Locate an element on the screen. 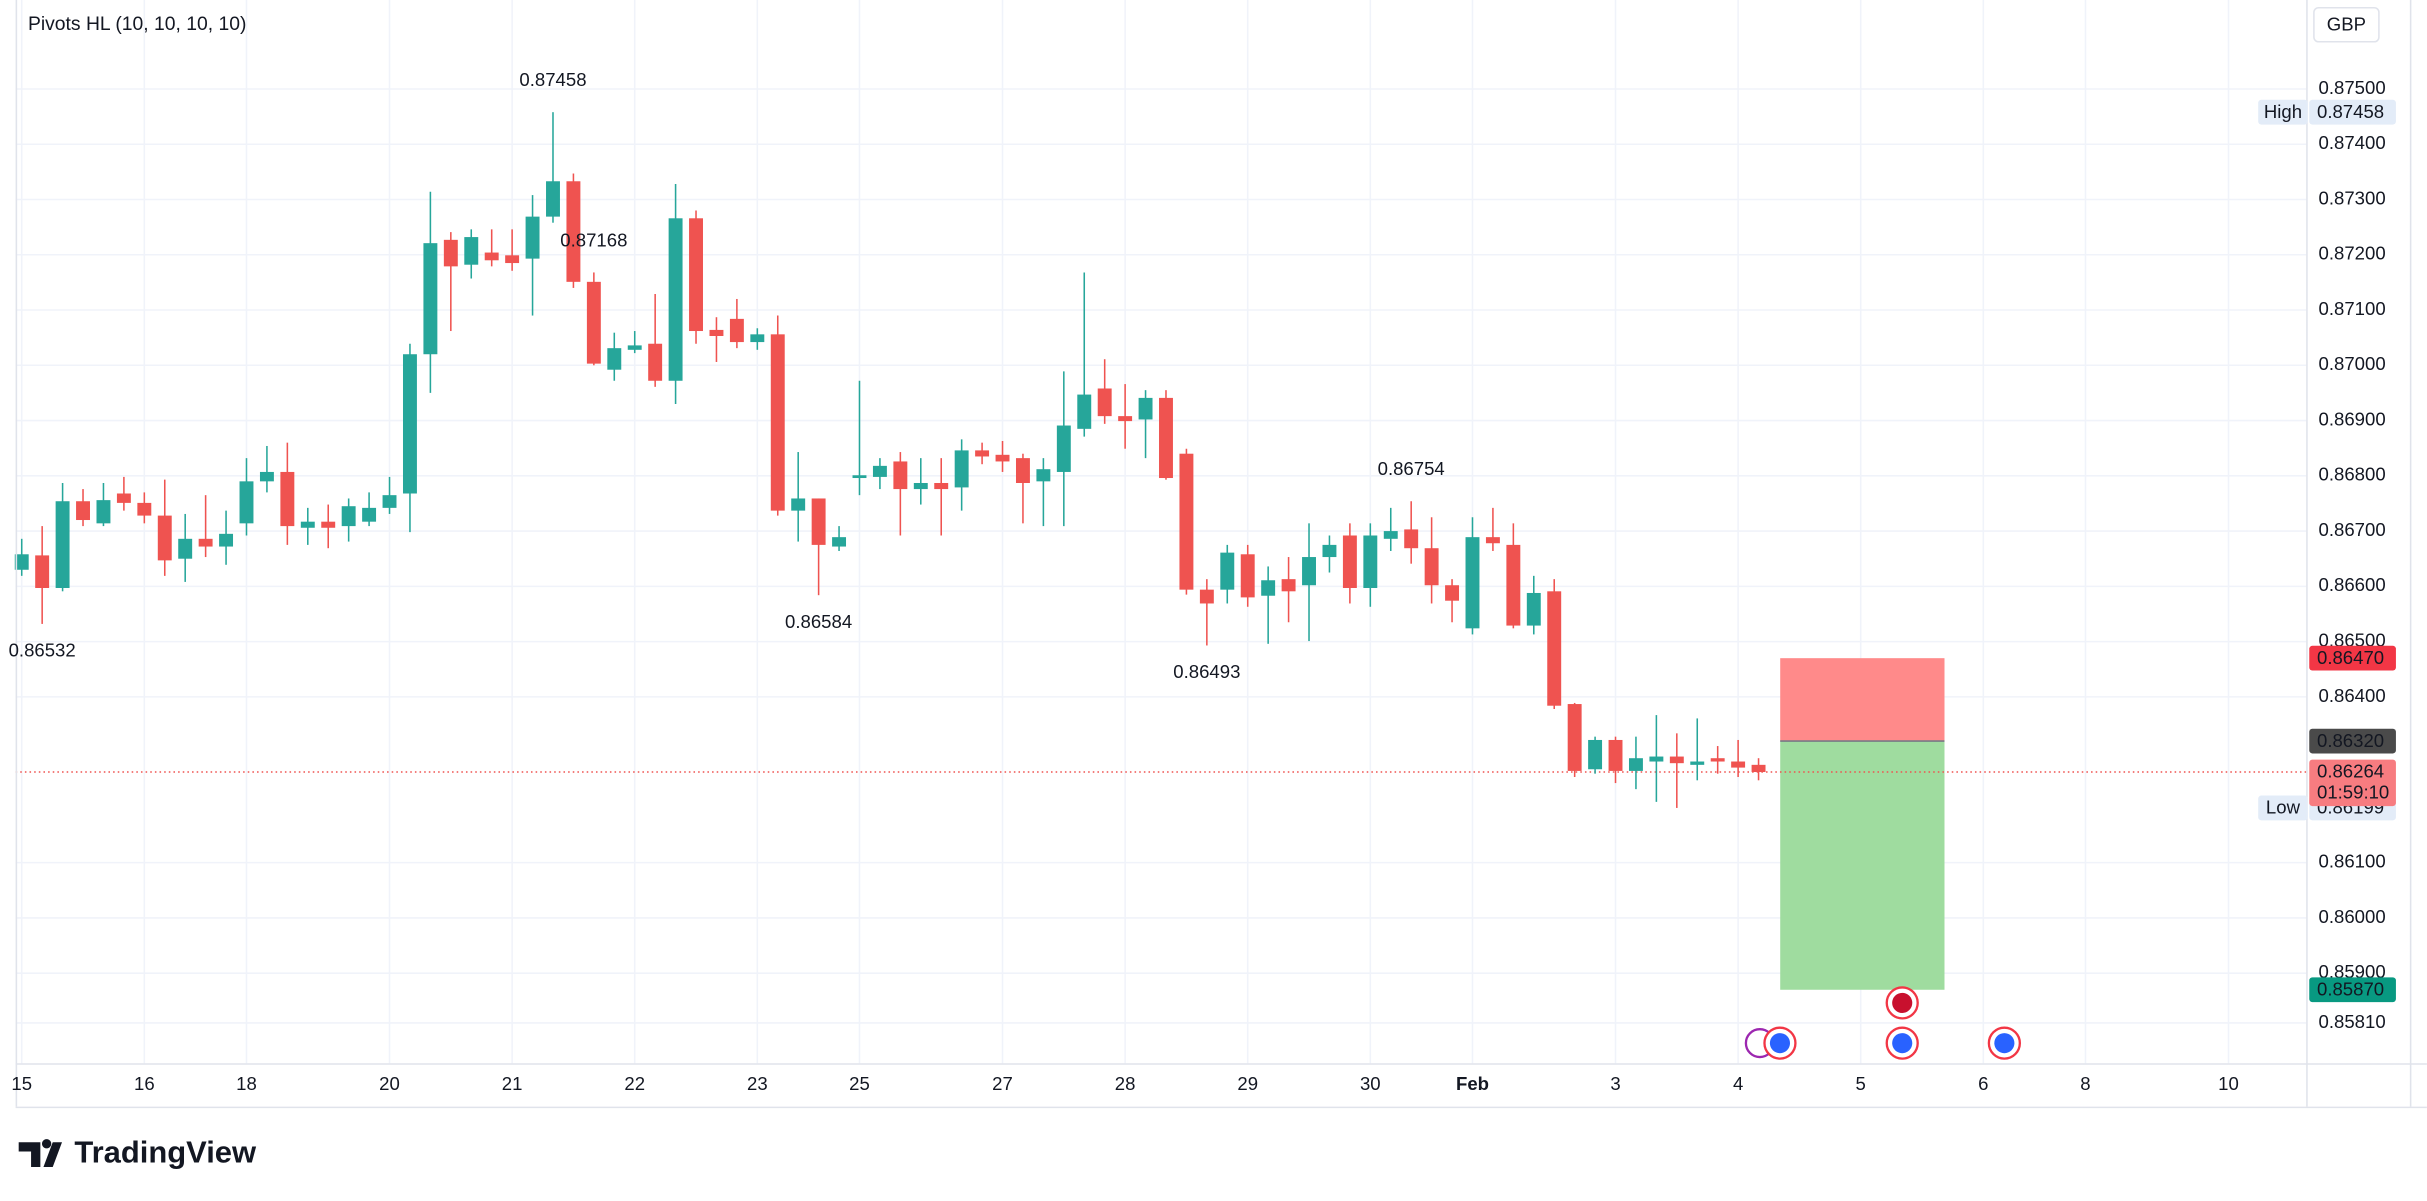  x-tick-label: 22 is located at coordinates (634, 1083).